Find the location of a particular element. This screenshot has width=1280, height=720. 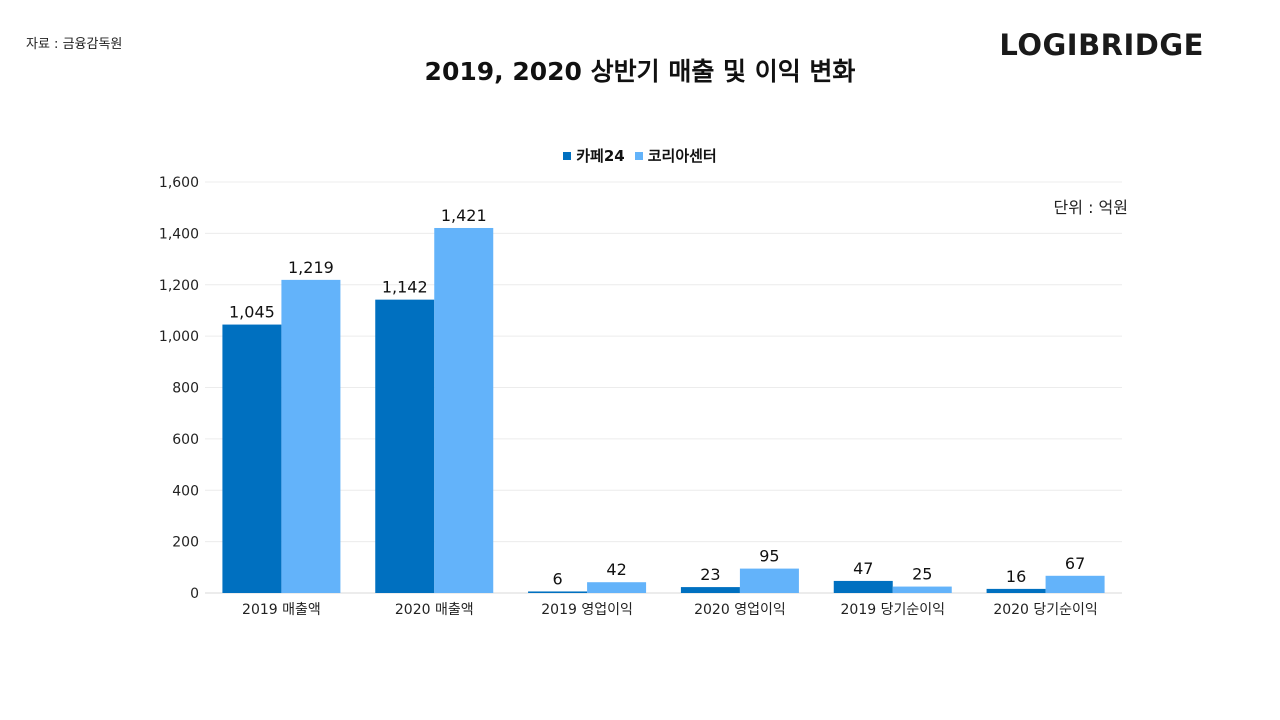

y-tick-label: 200 is located at coordinates (185, 543).